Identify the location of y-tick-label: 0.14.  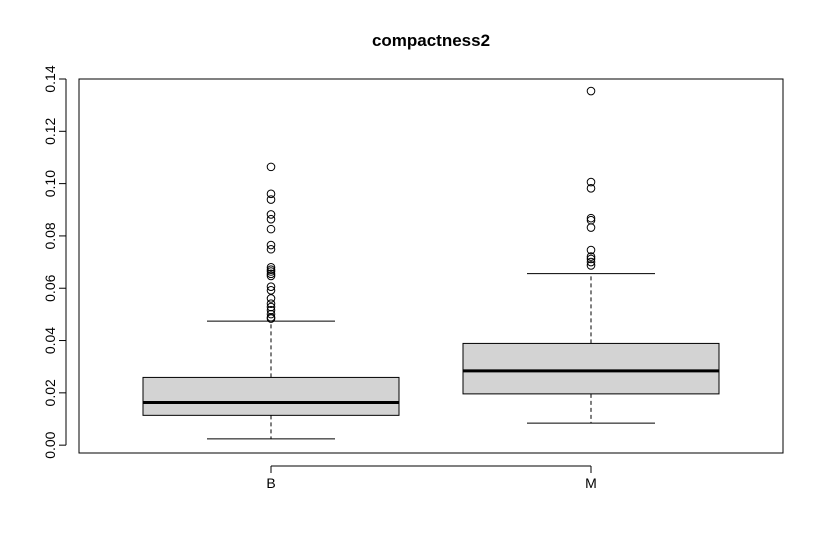
(50, 78).